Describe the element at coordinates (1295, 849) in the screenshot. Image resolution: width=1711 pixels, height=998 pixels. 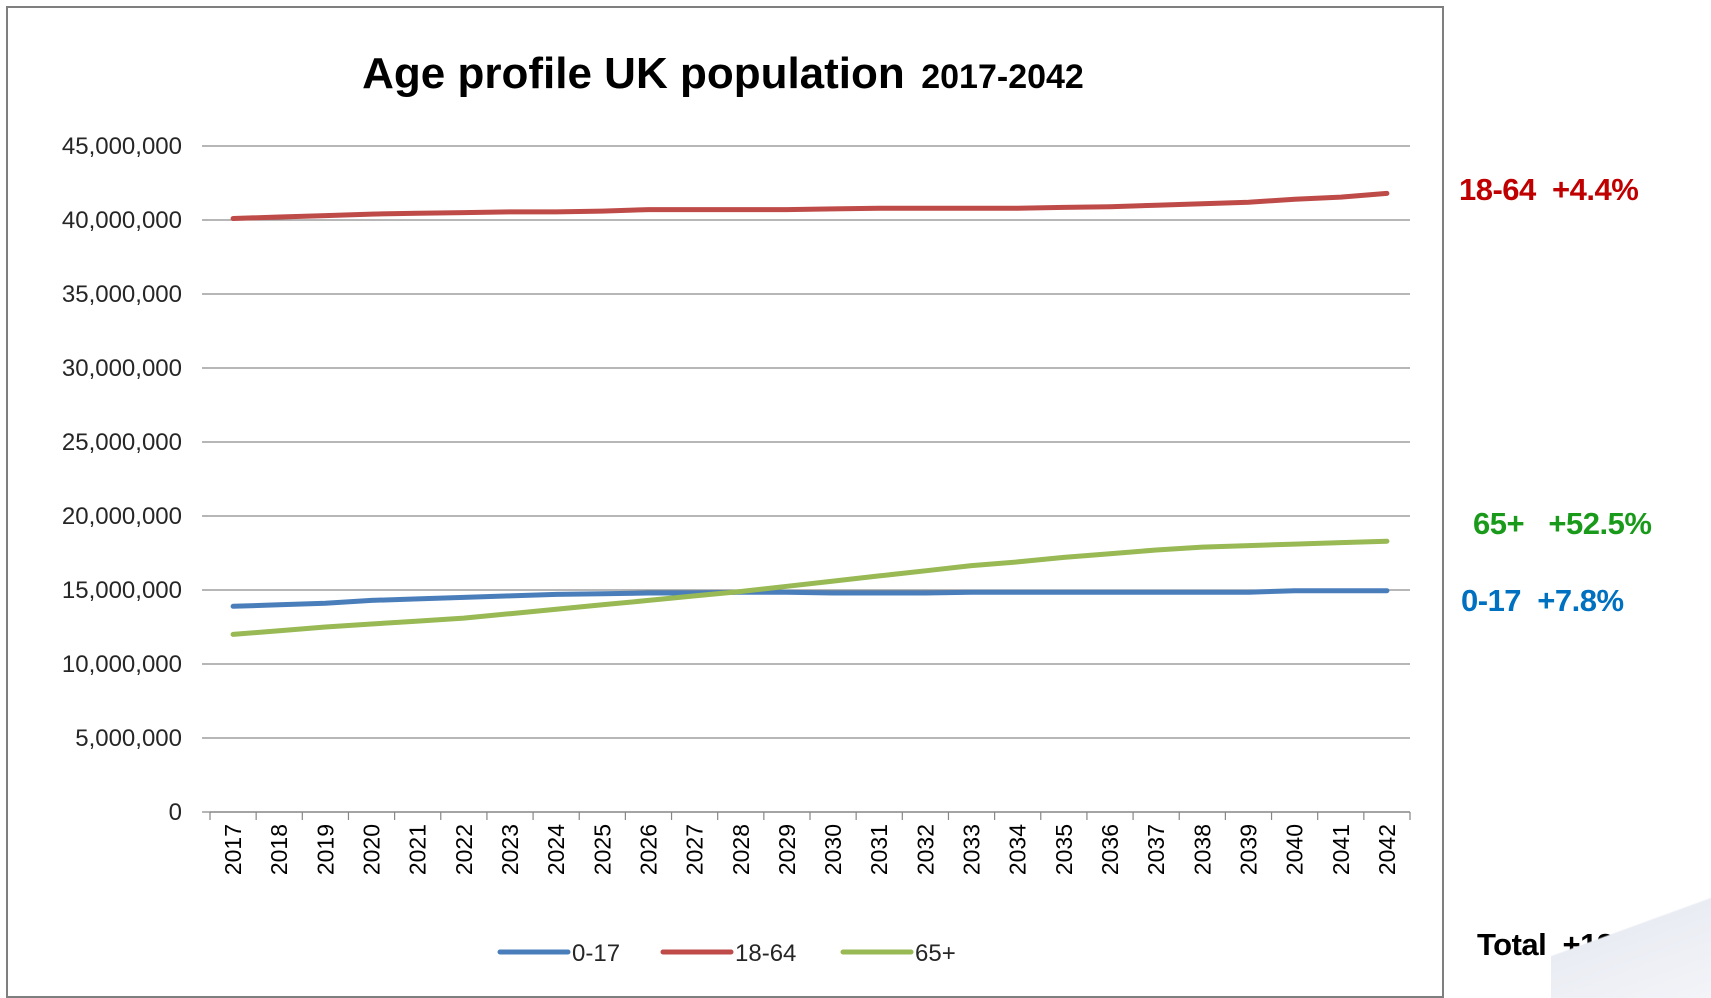
I see `x-tick-label: 2040` at that location.